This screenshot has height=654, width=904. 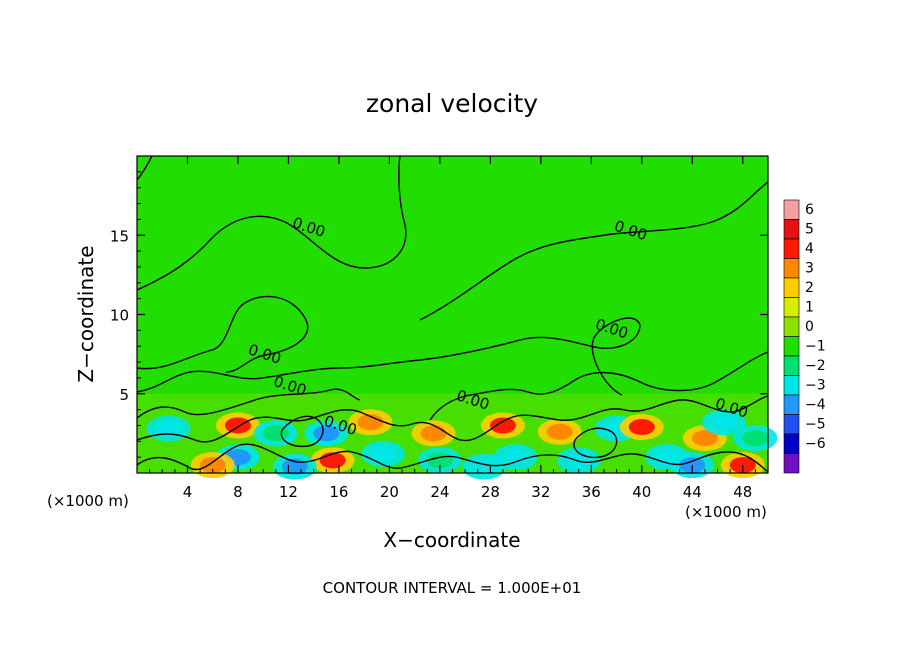 What do you see at coordinates (809, 249) in the screenshot?
I see `colorbar-label: 4` at bounding box center [809, 249].